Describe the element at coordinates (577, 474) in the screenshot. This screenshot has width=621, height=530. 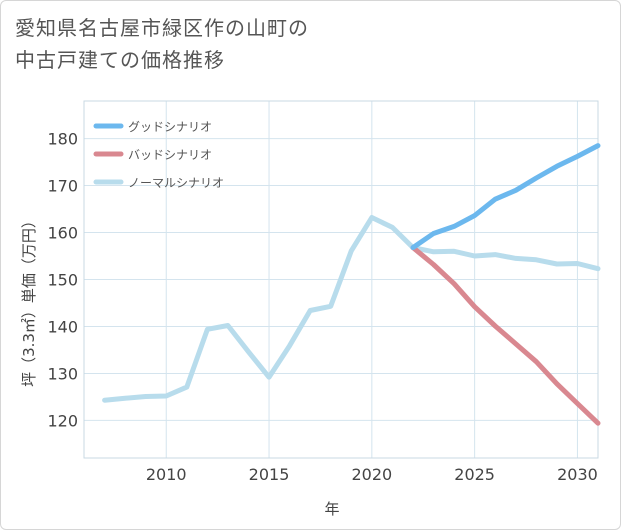
I see `x-tick-label: 2030` at that location.